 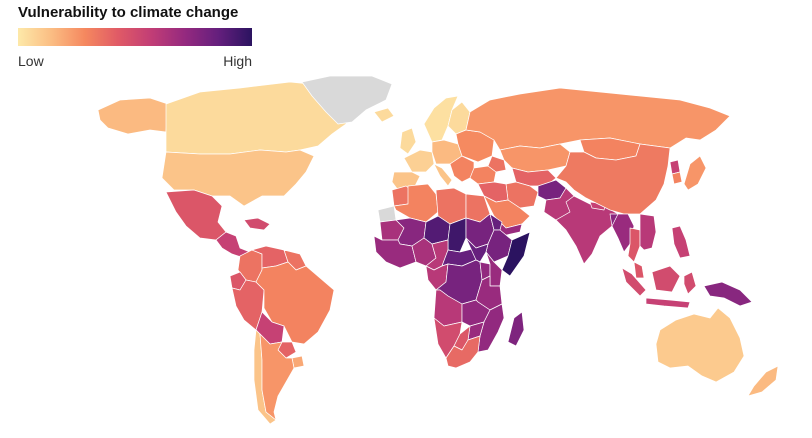 I want to click on region-greenland, so click(x=347, y=100).